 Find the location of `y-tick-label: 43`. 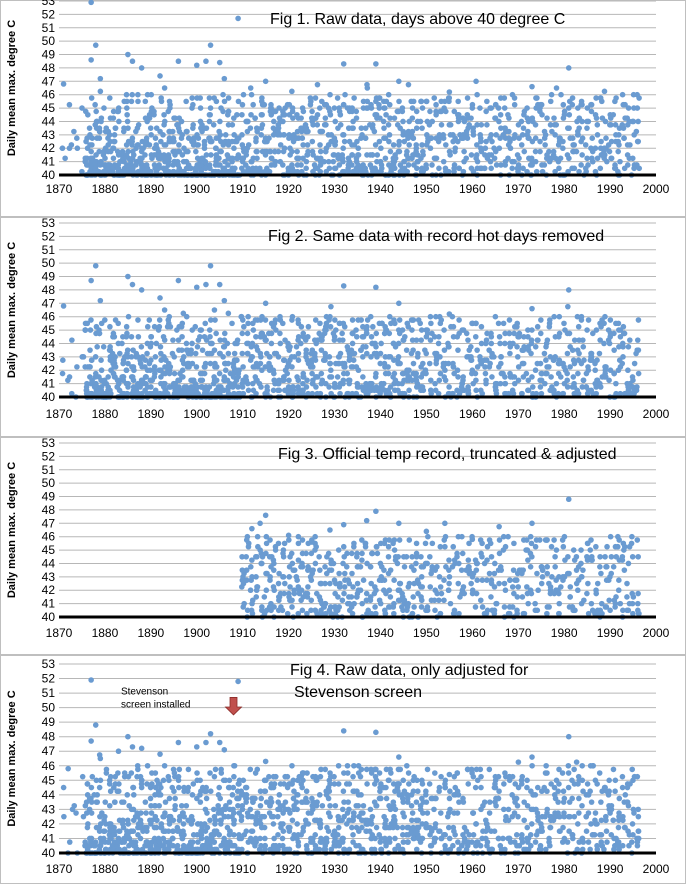

y-tick-label: 43 is located at coordinates (49, 135).